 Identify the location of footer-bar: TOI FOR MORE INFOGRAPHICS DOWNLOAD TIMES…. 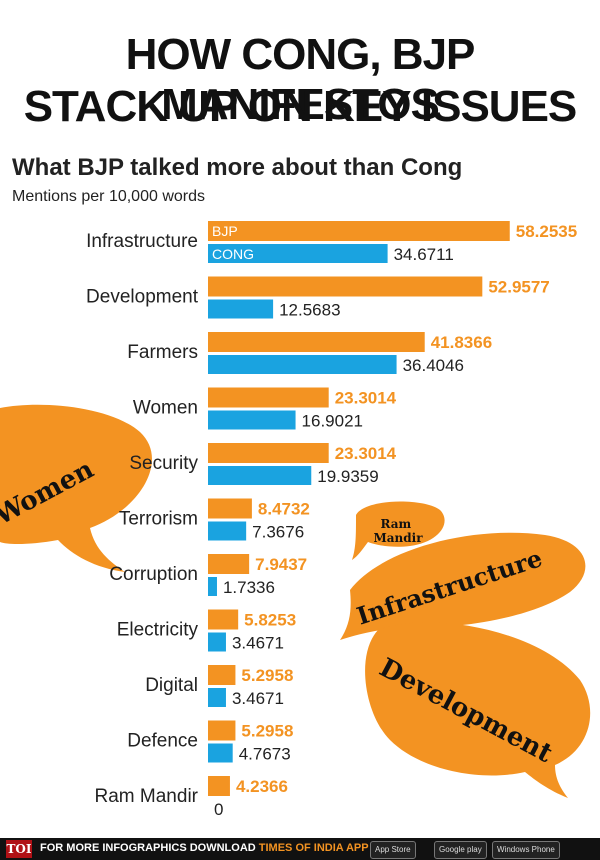
(300, 849).